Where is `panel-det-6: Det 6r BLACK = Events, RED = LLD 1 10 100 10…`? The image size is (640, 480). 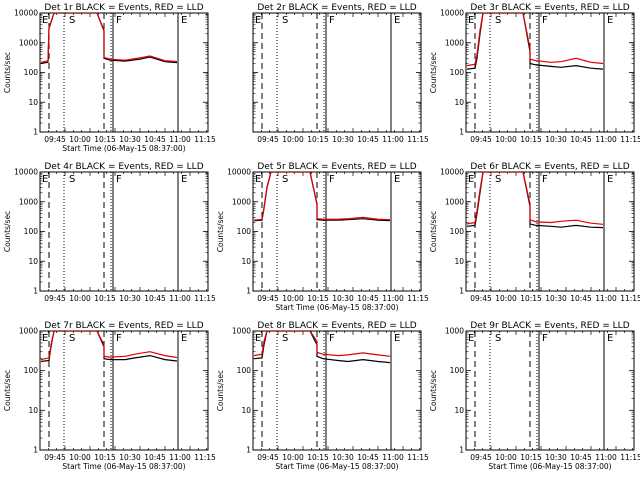 panel-det-6: Det 6r BLACK = Events, RED = LLD 1 10 100 10… is located at coordinates (534, 232).